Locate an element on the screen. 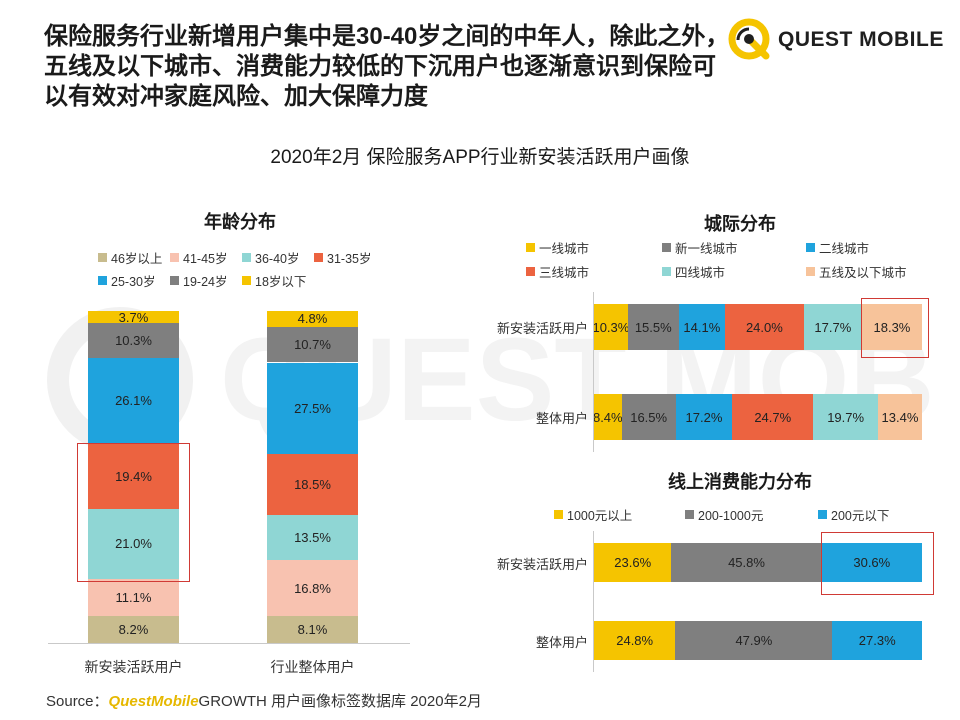 This screenshot has height=720, width=960. spend-bar-segment: 45.8% is located at coordinates (746, 562).